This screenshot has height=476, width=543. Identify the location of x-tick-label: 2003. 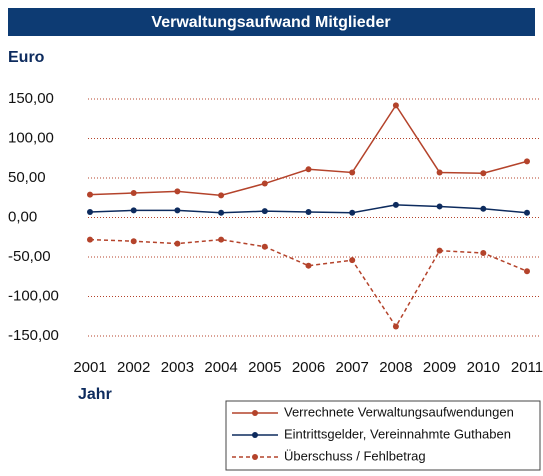
(177, 367).